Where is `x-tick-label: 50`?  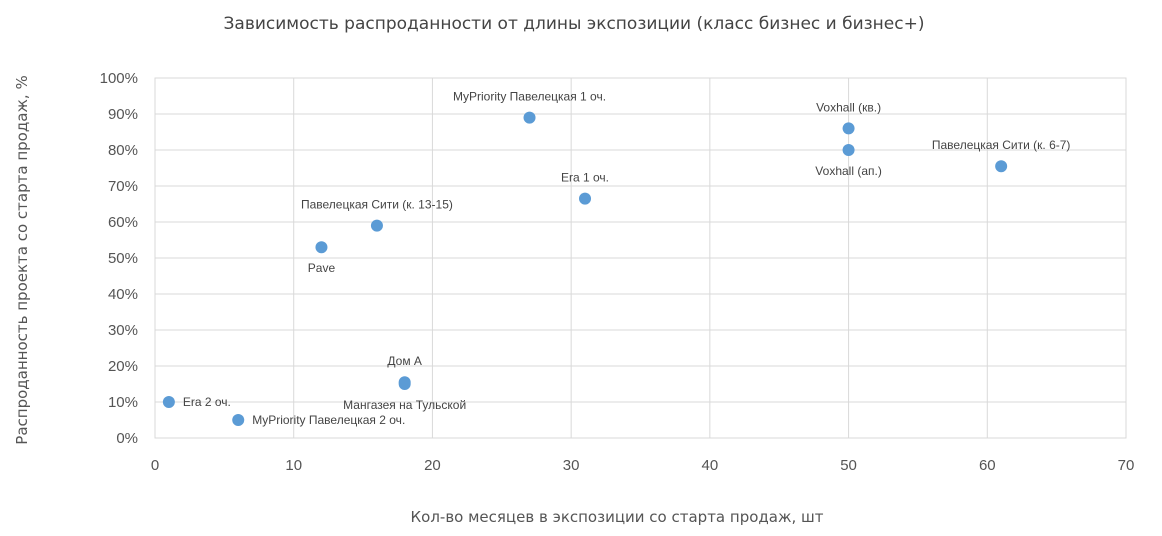 x-tick-label: 50 is located at coordinates (848, 465).